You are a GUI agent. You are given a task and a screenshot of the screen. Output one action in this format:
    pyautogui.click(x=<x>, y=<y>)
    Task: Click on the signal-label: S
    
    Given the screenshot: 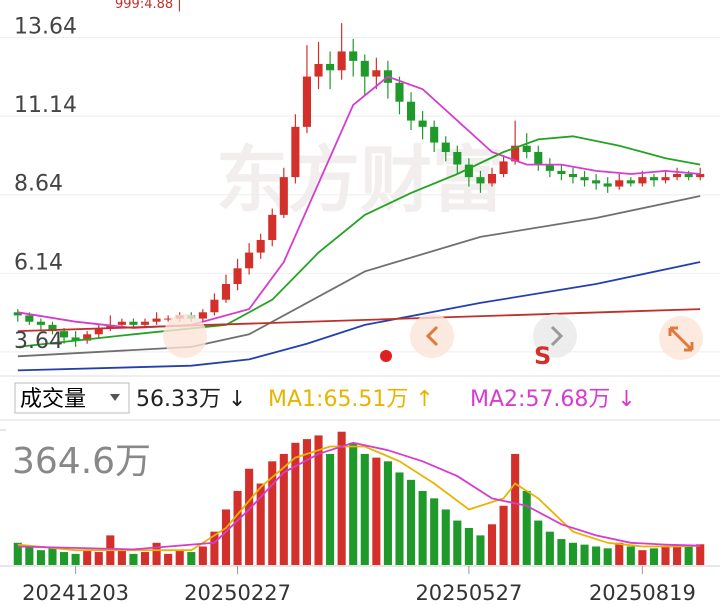 What is the action you would take?
    pyautogui.click(x=542, y=356)
    